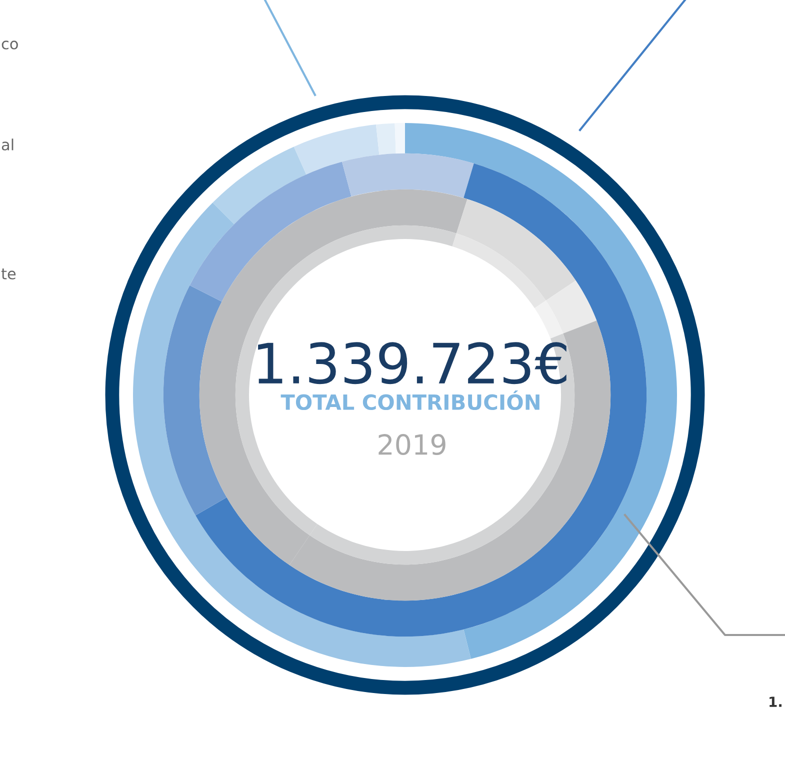 This screenshot has height=773, width=785. I want to click on text: co, so click(10, 45).